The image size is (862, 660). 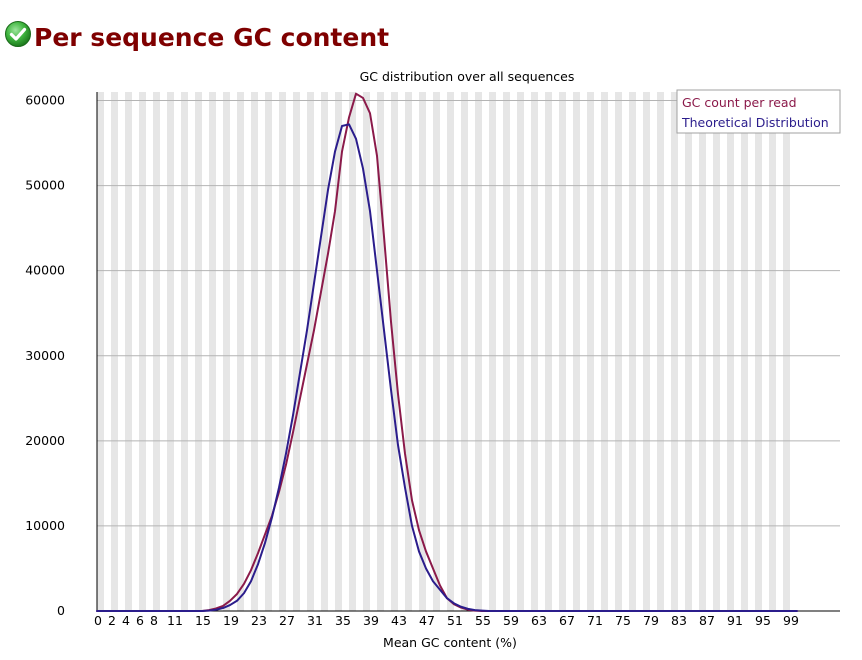 What do you see at coordinates (212, 37) in the screenshot?
I see `page-title: Per sequence GC content` at bounding box center [212, 37].